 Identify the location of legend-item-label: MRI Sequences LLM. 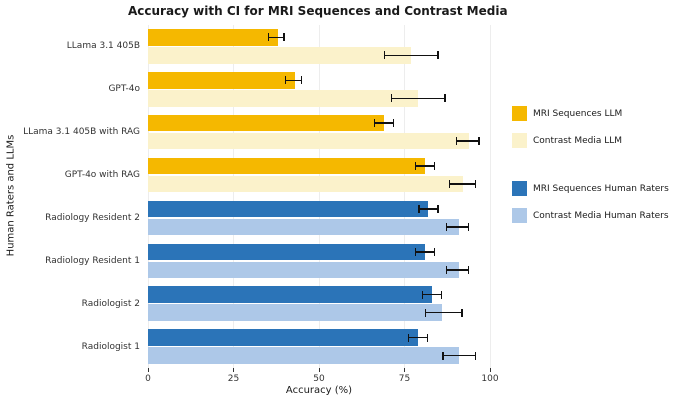
(578, 113).